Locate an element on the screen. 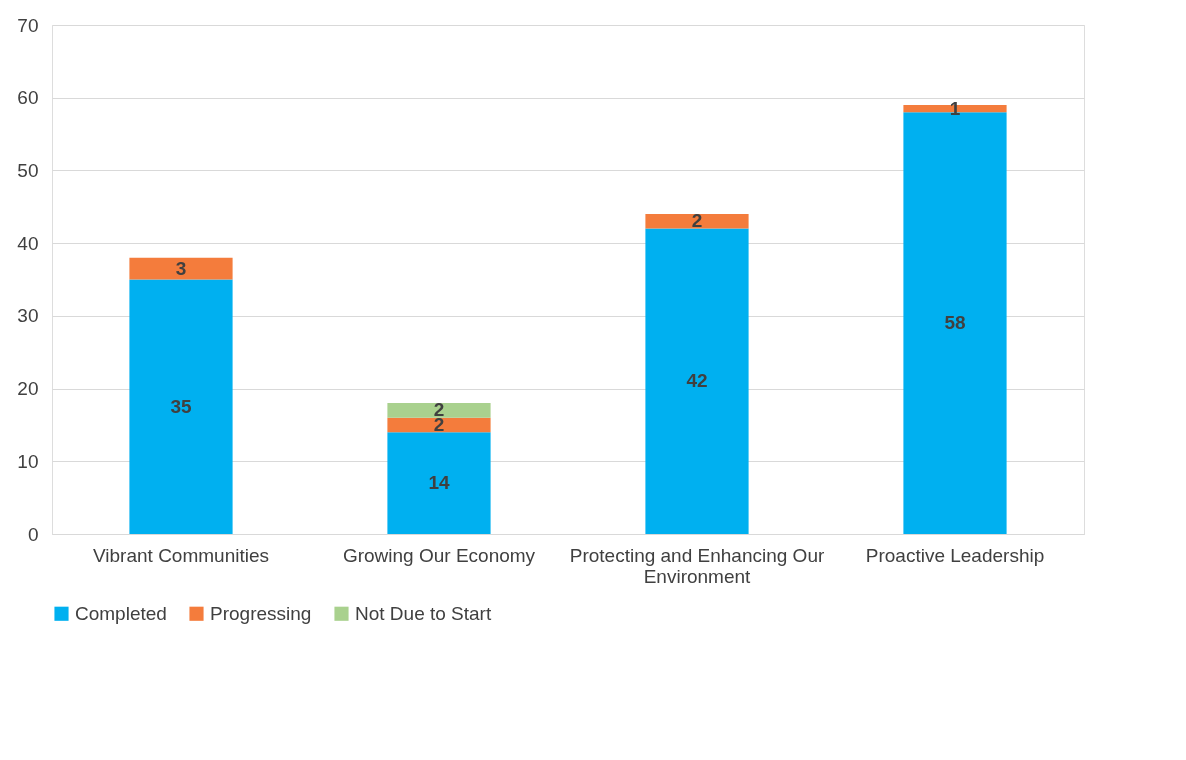 The height and width of the screenshot is (760, 1186). data-label: 35 is located at coordinates (181, 406).